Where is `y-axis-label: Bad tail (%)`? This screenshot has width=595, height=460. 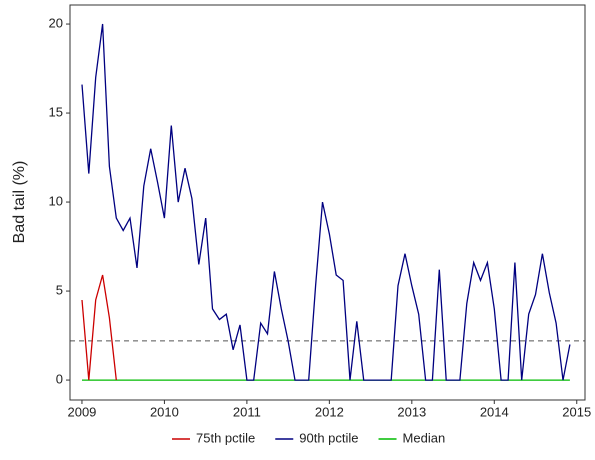 y-axis-label: Bad tail (%) is located at coordinates (19, 202).